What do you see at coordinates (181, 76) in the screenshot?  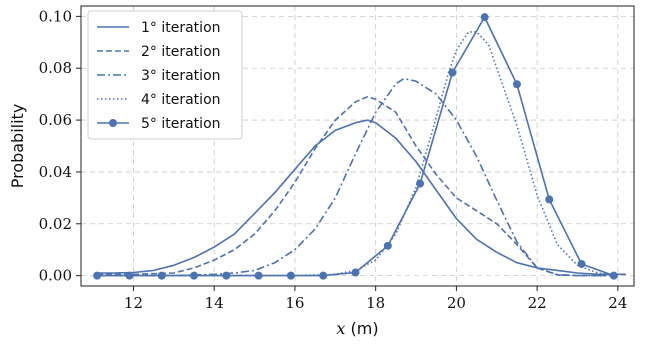 I see `legend-label-3: 3° iteration` at bounding box center [181, 76].